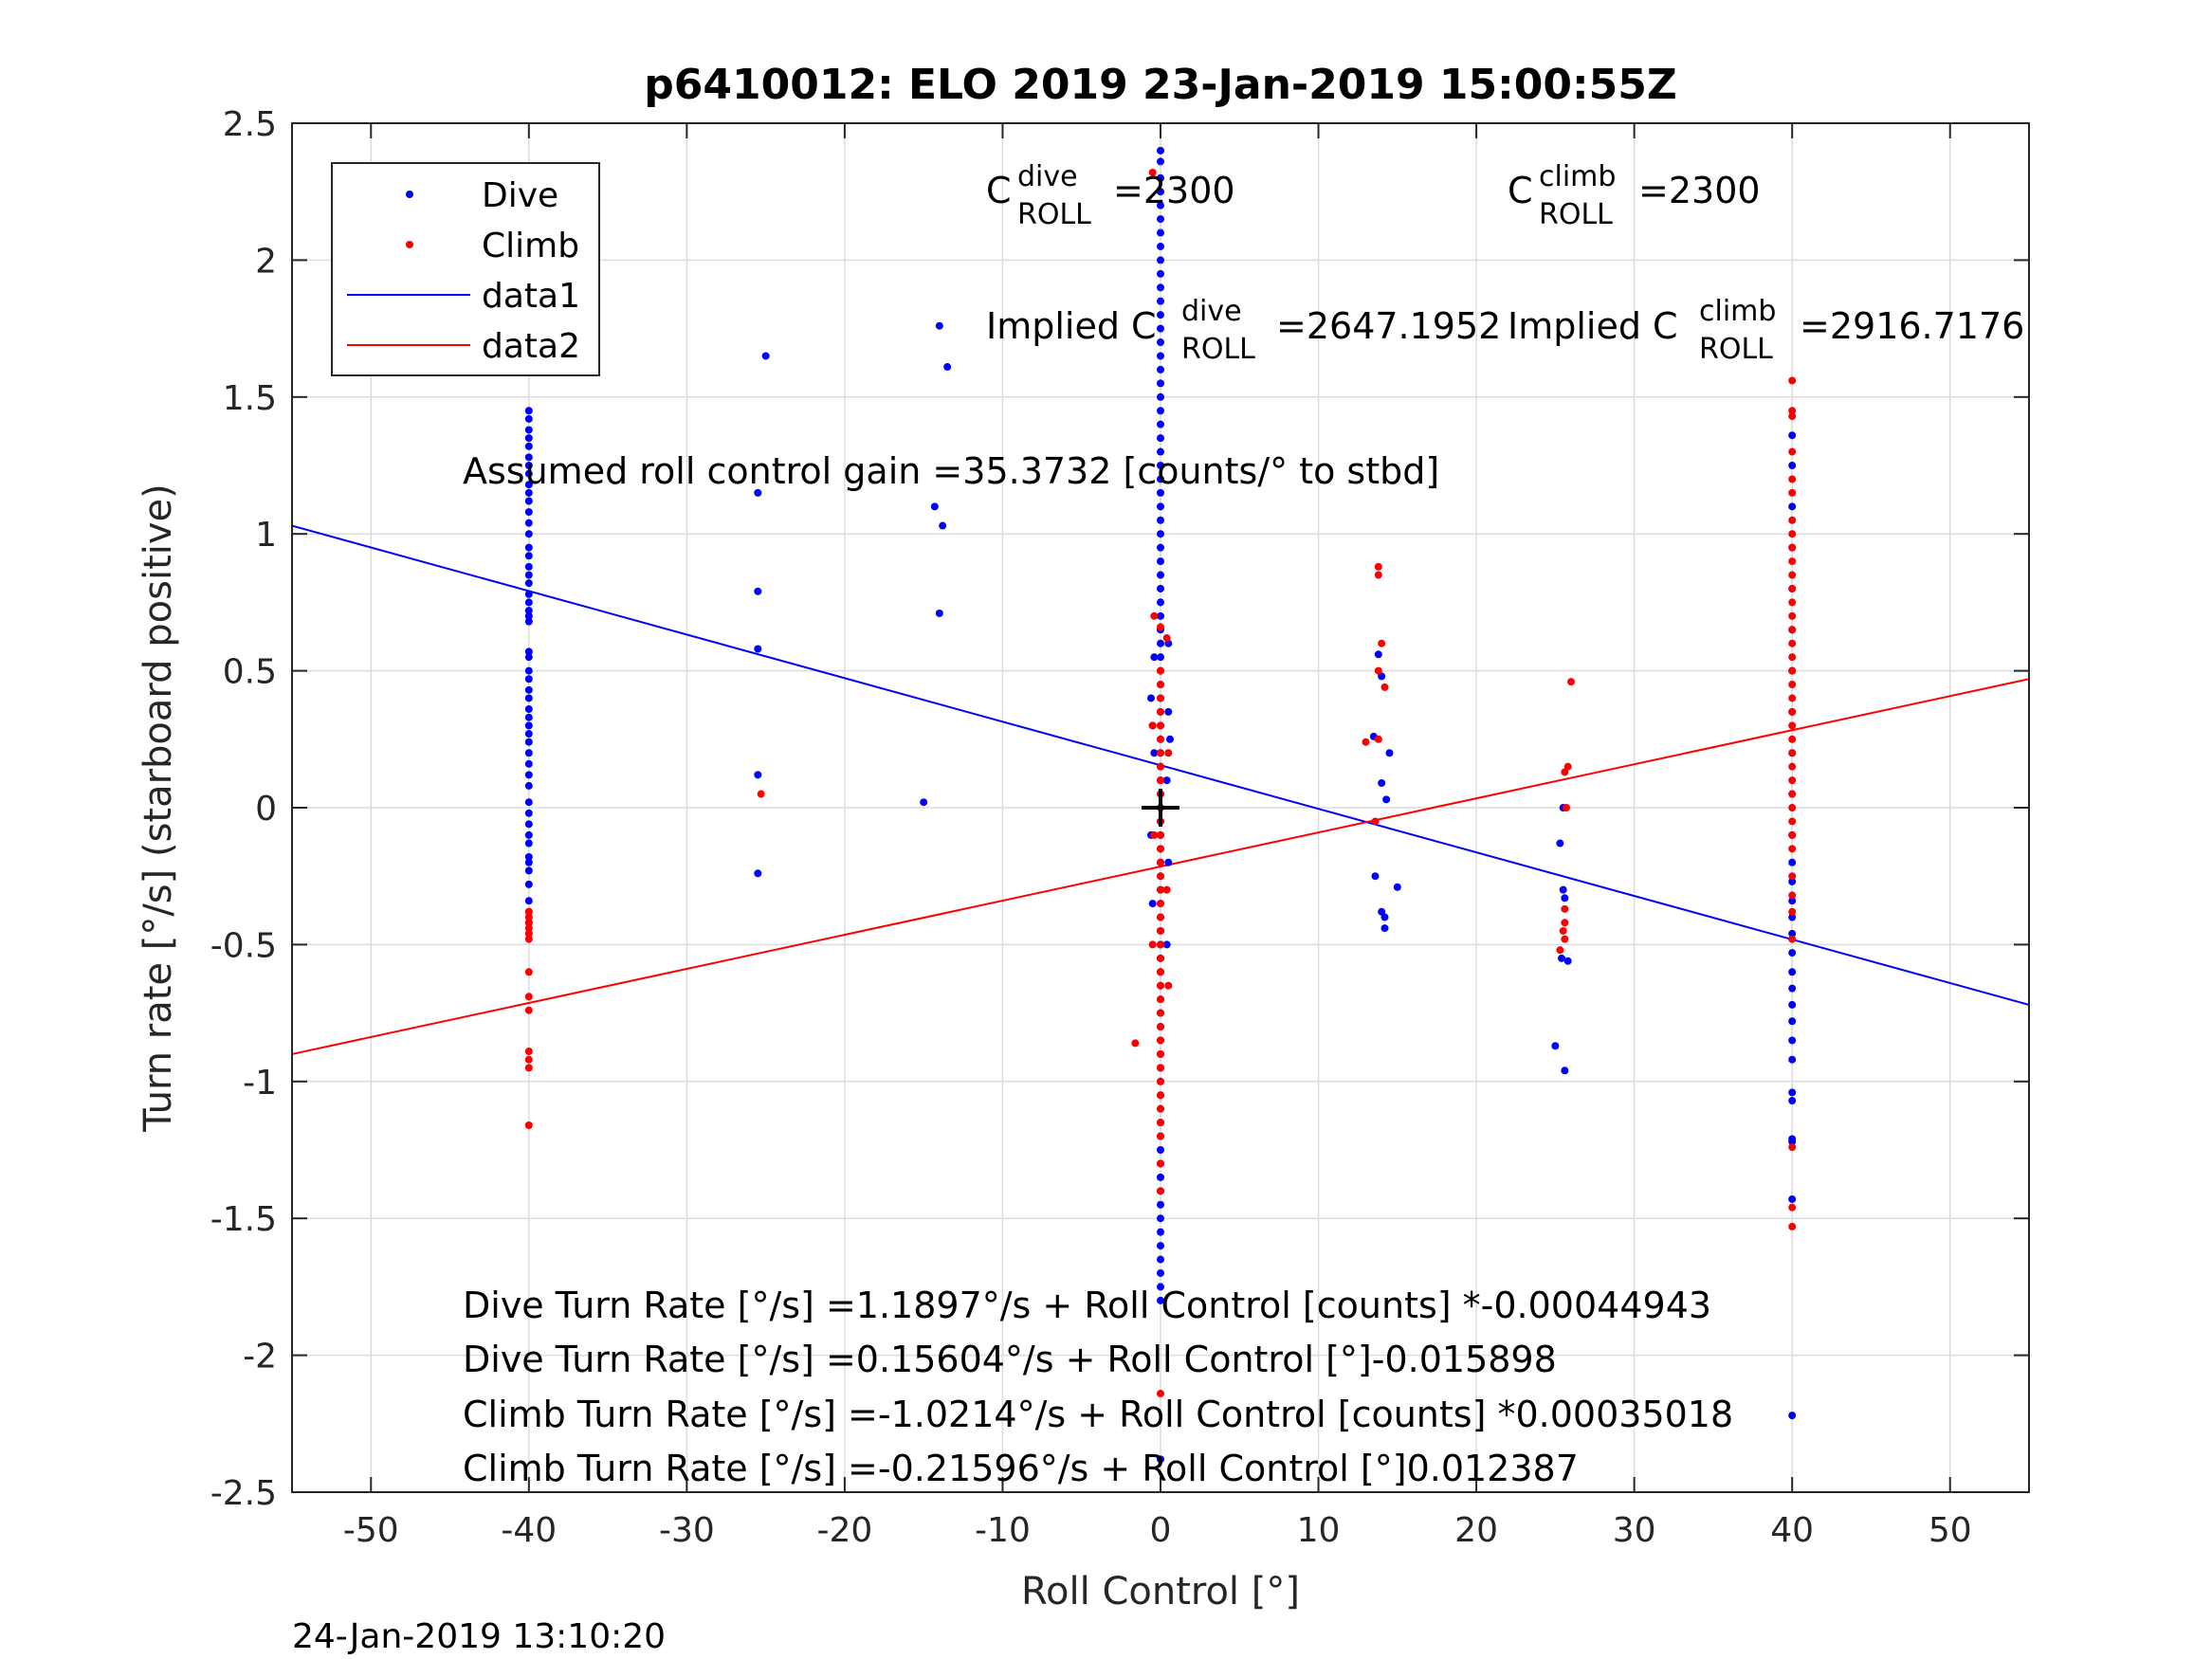 The width and height of the screenshot is (2212, 1659). What do you see at coordinates (1634, 1530) in the screenshot?
I see `x-tick-label: 30` at bounding box center [1634, 1530].